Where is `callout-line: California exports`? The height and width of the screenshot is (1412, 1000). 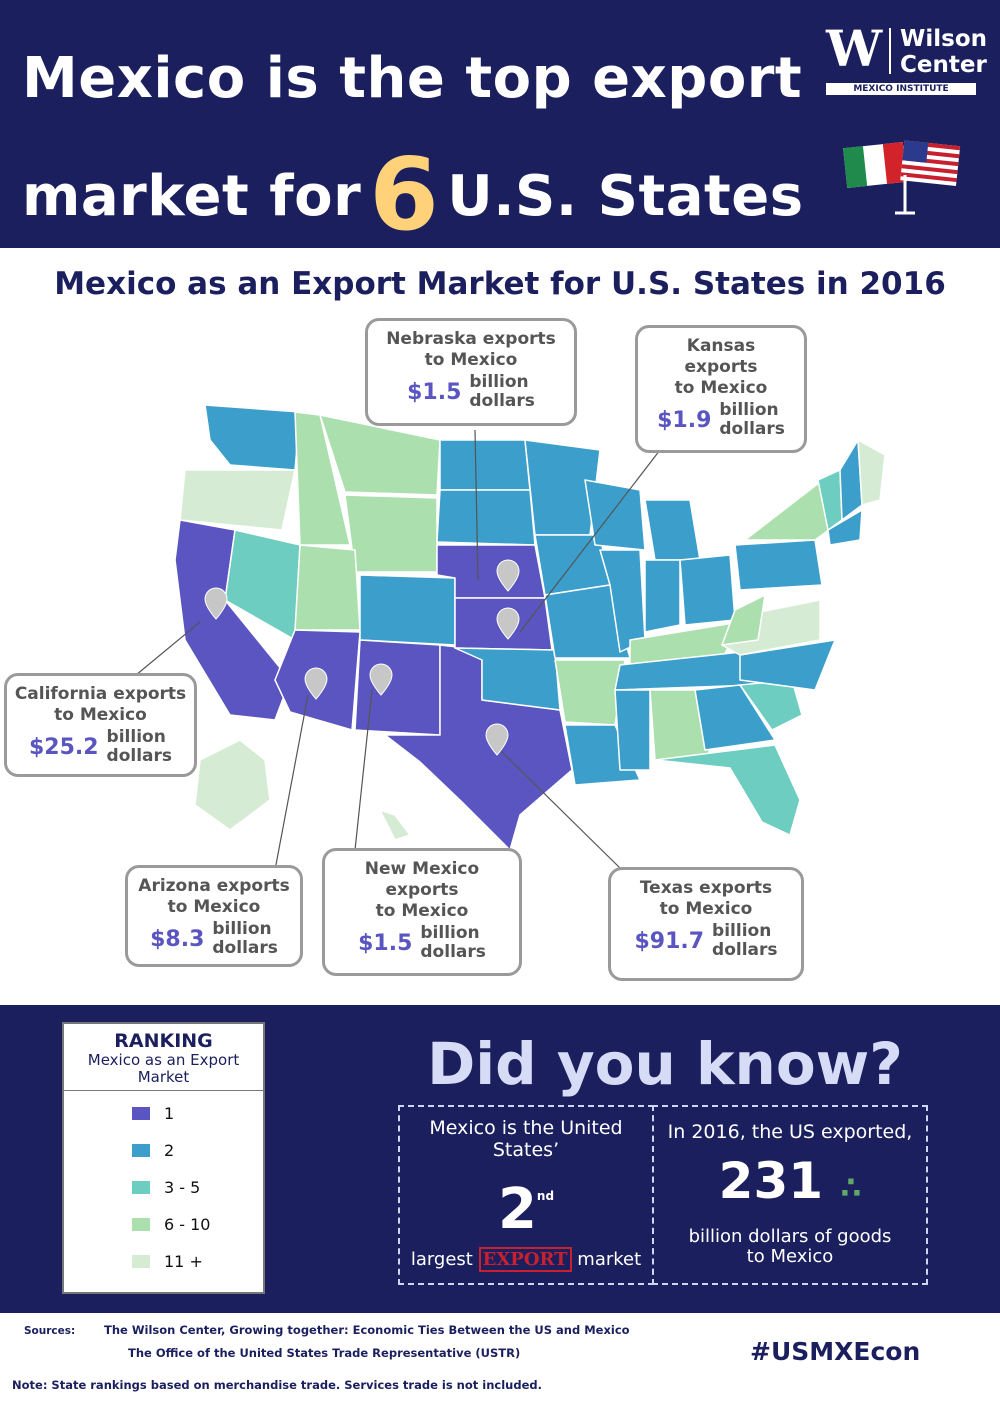
callout-line: California exports is located at coordinates (100, 694).